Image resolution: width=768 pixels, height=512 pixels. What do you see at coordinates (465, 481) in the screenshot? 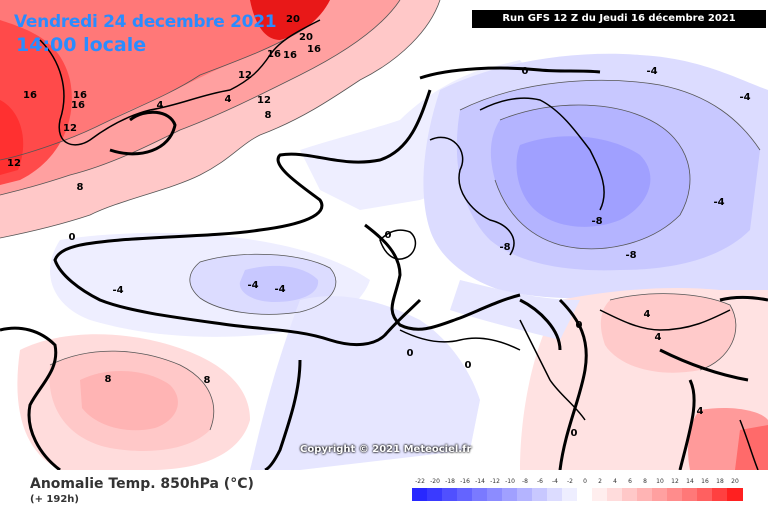
I see `legend-label: -16` at bounding box center [465, 481].